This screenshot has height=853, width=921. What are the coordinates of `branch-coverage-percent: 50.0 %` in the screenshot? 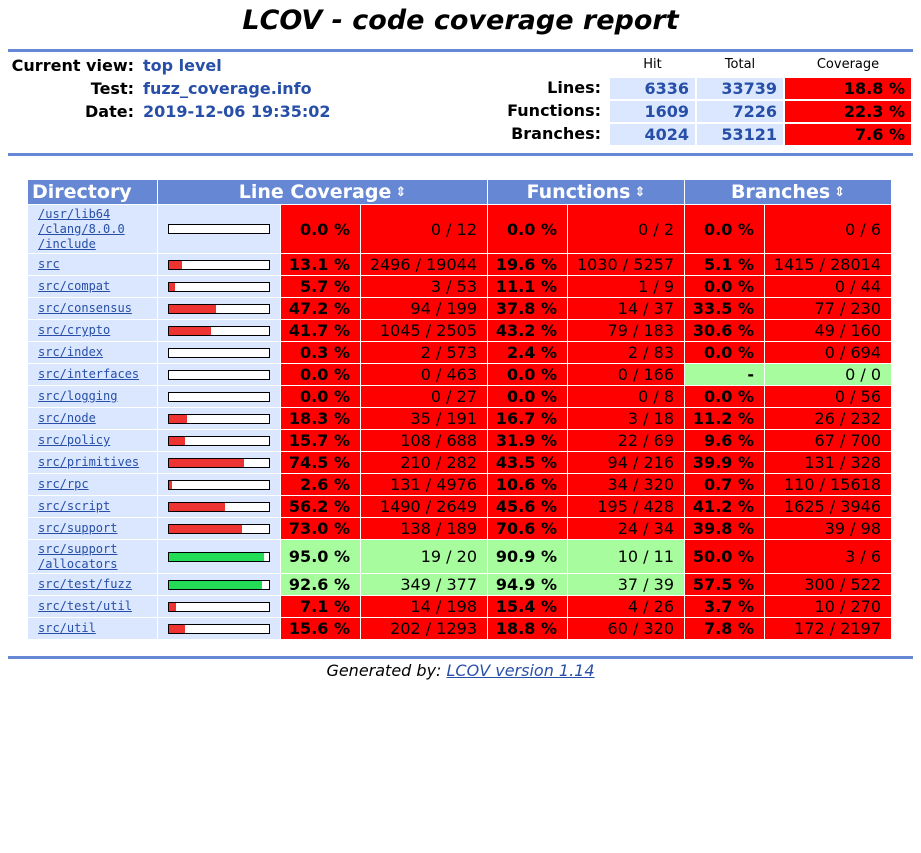 It's located at (724, 556).